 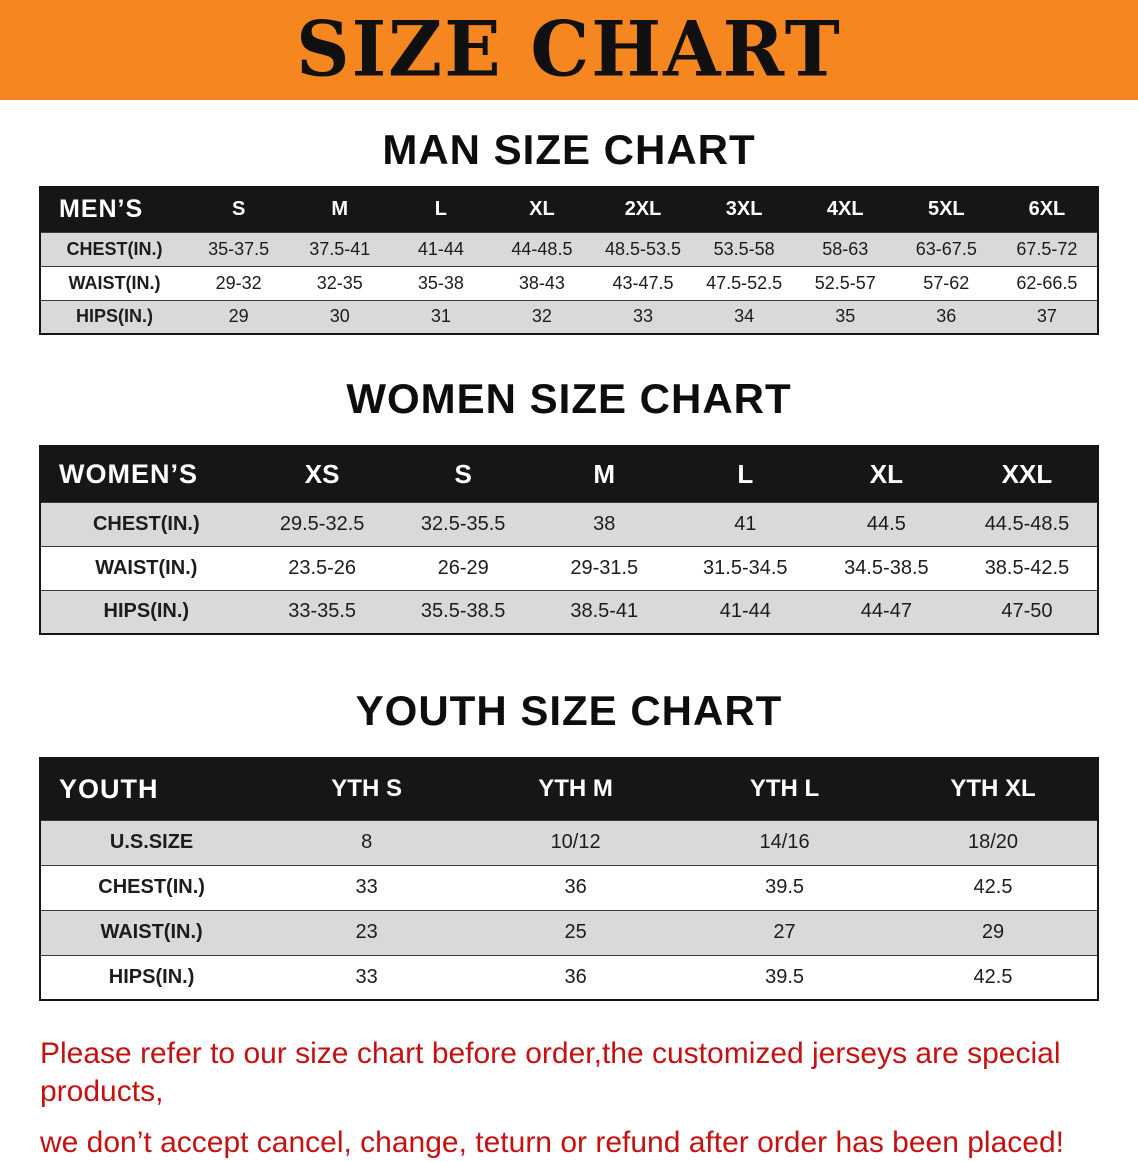 What do you see at coordinates (575, 932) in the screenshot?
I see `size-value-cell: 25` at bounding box center [575, 932].